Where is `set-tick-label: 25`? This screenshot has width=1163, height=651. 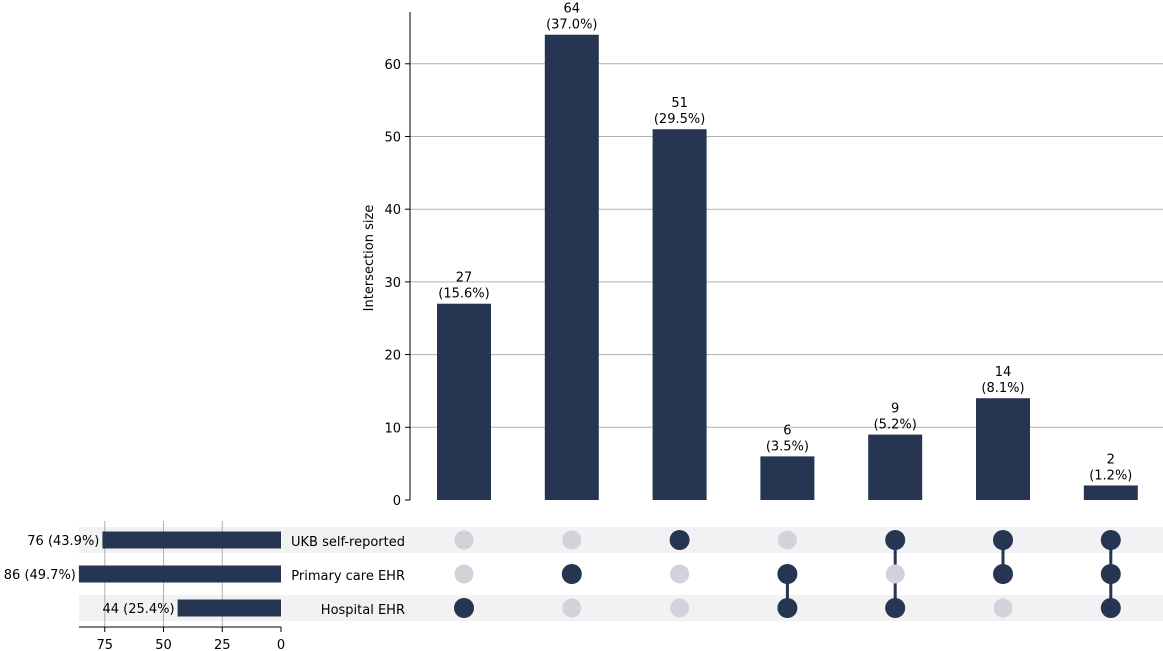
set-tick-label: 25 is located at coordinates (222, 644).